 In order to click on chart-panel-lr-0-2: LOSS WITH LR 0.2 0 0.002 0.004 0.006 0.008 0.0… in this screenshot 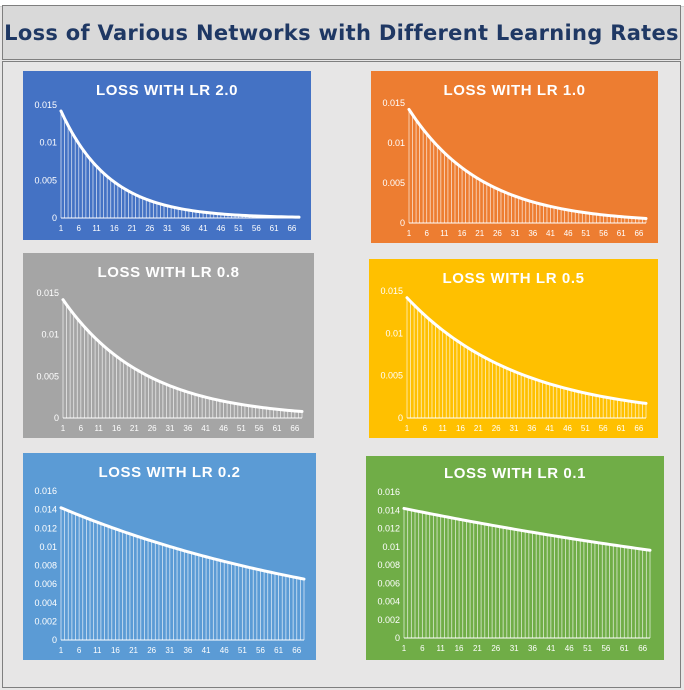, I will do `click(169, 556)`.